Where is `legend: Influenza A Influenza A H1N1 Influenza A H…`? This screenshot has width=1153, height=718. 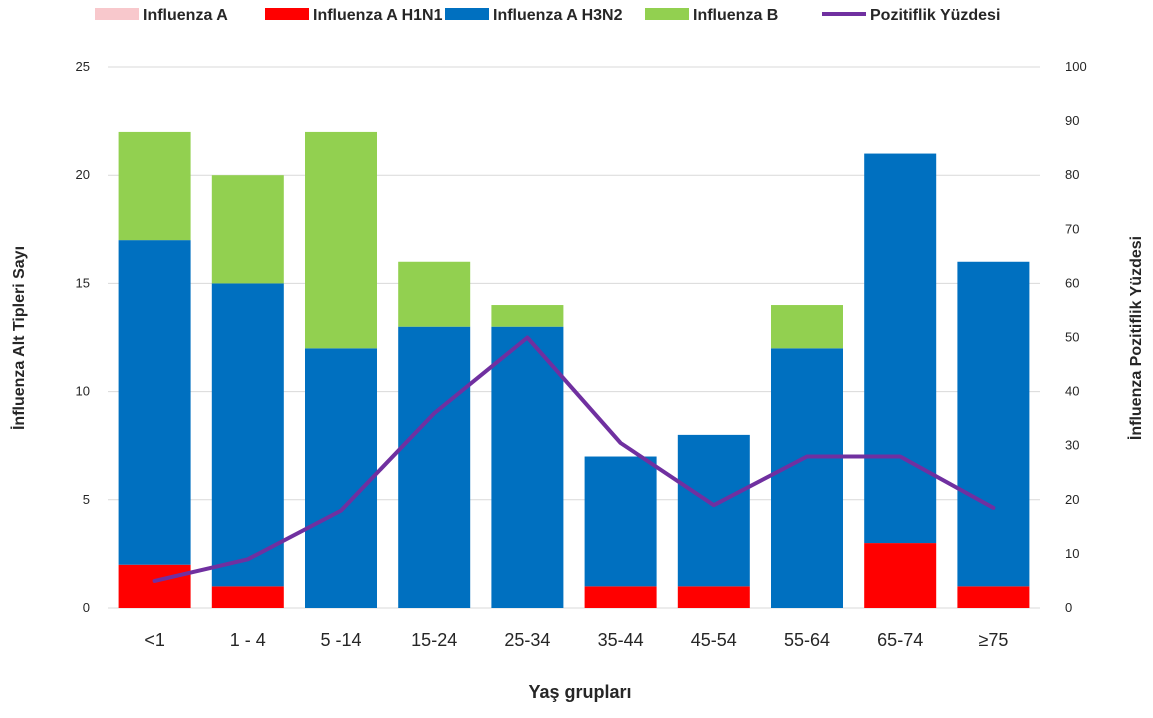 legend: Influenza A Influenza A H1N1 Influenza A H… is located at coordinates (547, 15).